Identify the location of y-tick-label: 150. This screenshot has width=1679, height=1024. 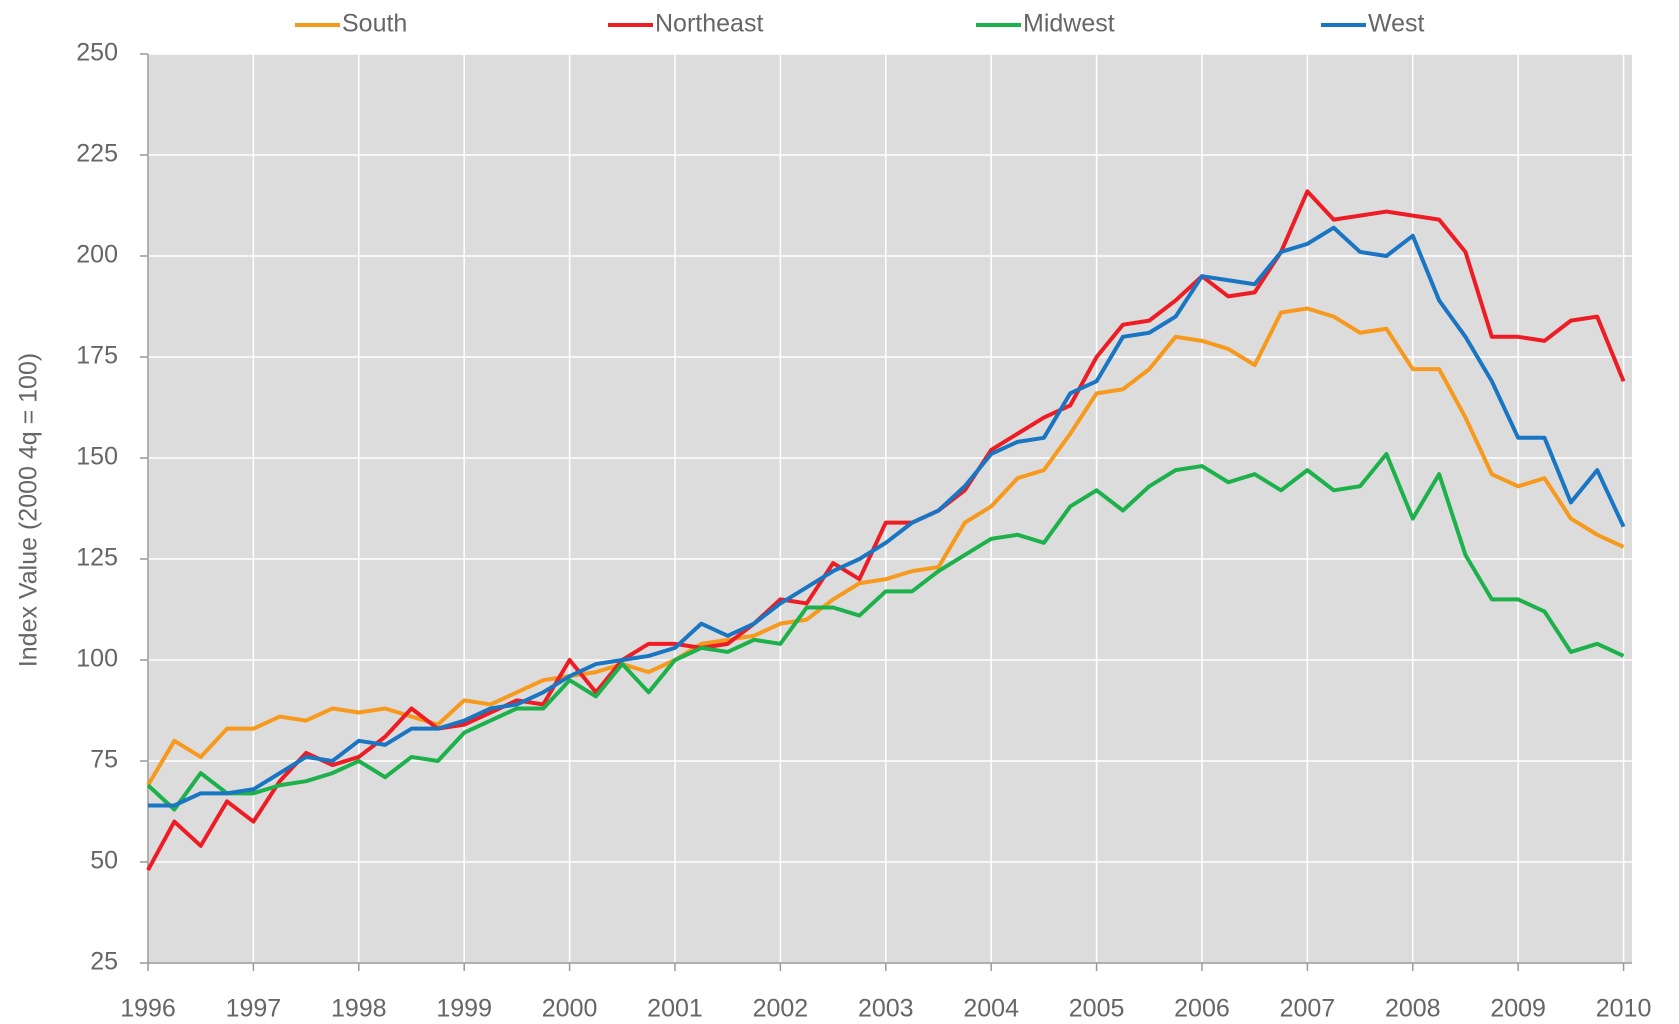
(97, 457).